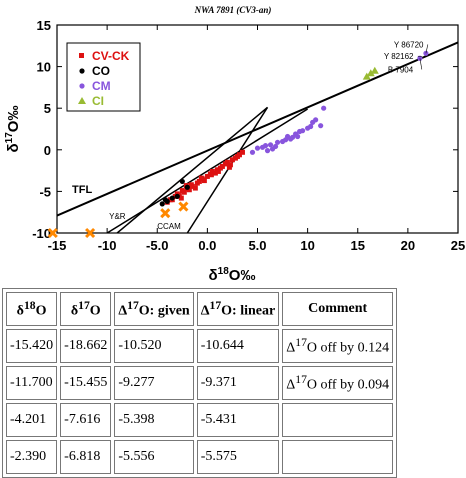 This screenshot has width=466, height=478. I want to click on table-cell: -7.616, so click(86, 420).